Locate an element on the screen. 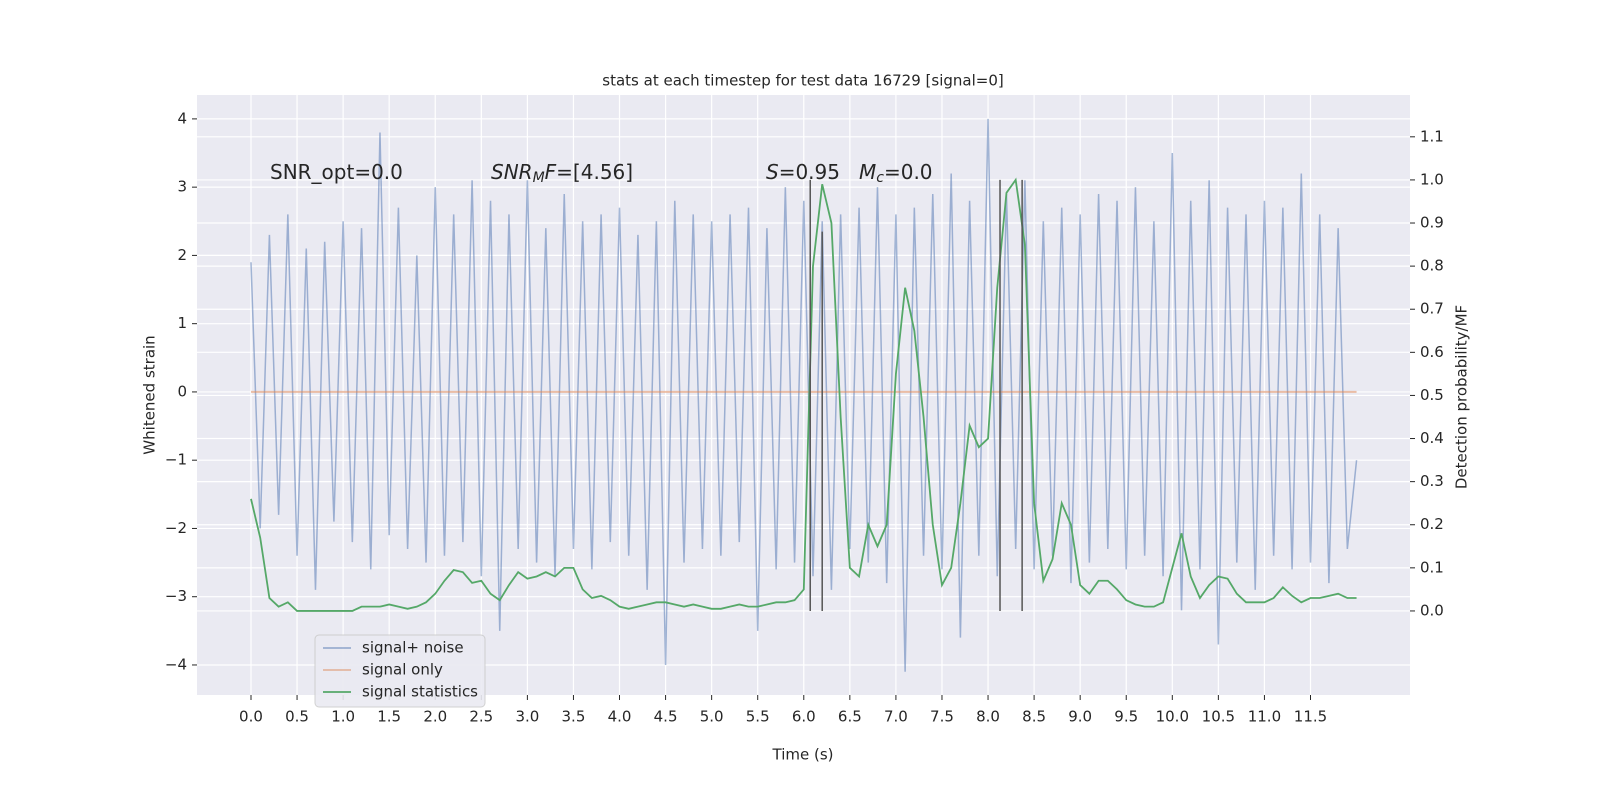 The image size is (1600, 804). y-tick-label: 0 is located at coordinates (182, 391).